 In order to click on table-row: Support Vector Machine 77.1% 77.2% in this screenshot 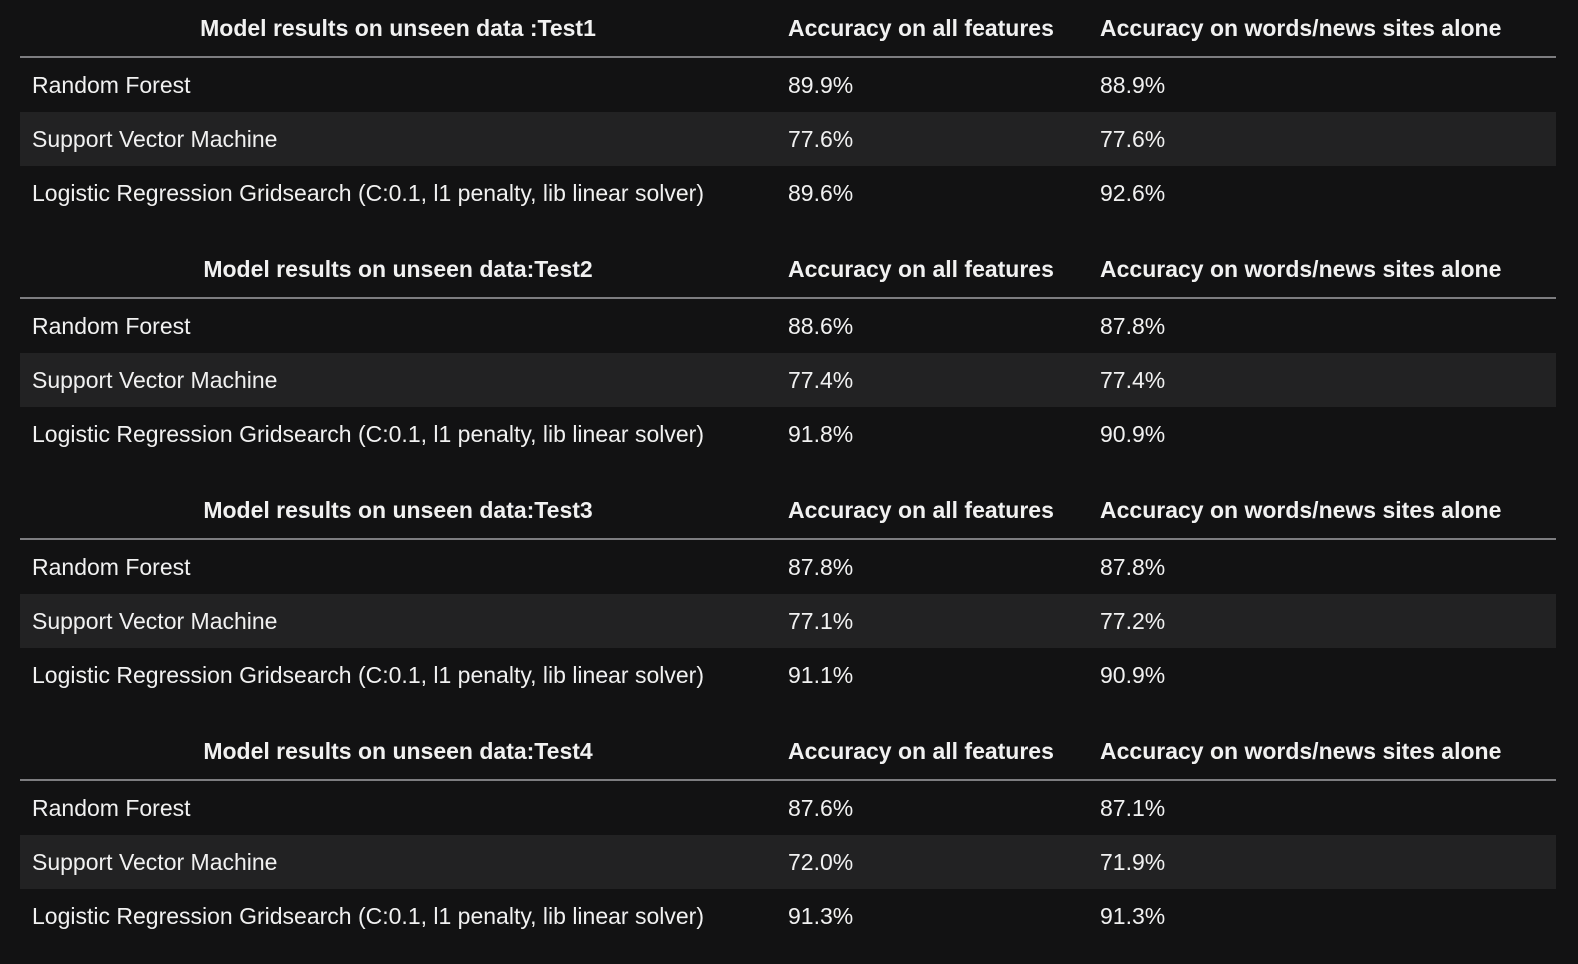, I will do `click(788, 621)`.